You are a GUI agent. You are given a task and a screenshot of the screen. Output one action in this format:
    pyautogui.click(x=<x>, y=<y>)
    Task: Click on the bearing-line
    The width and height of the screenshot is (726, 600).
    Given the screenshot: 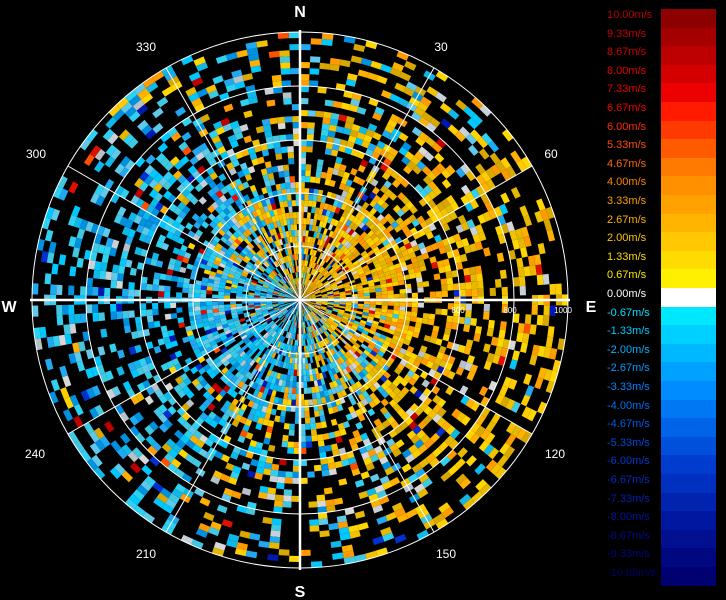 What is the action you would take?
    pyautogui.click(x=416, y=367)
    